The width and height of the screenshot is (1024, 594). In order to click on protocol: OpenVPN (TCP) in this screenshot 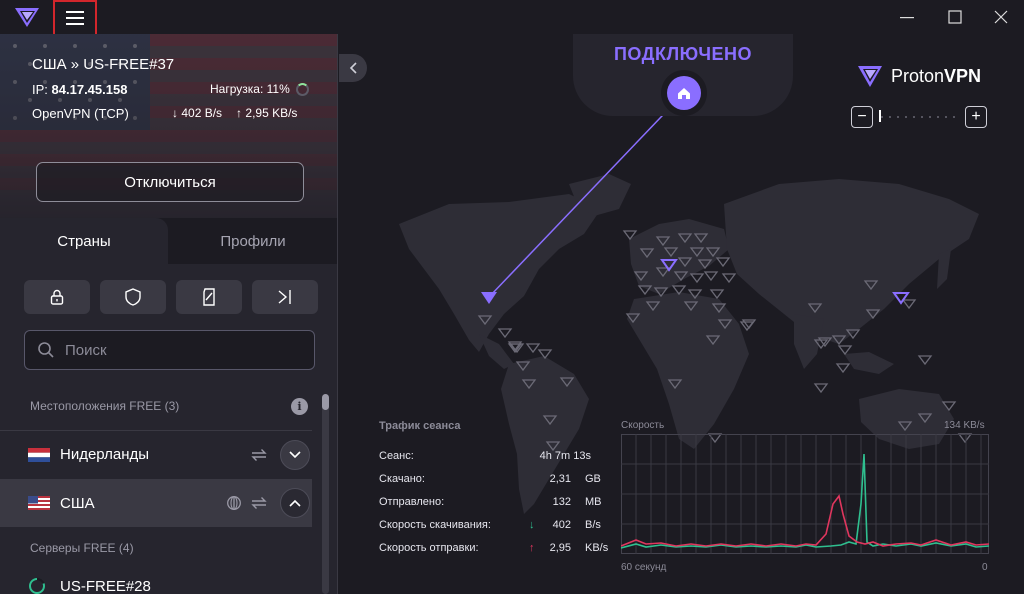, I will do `click(80, 113)`.